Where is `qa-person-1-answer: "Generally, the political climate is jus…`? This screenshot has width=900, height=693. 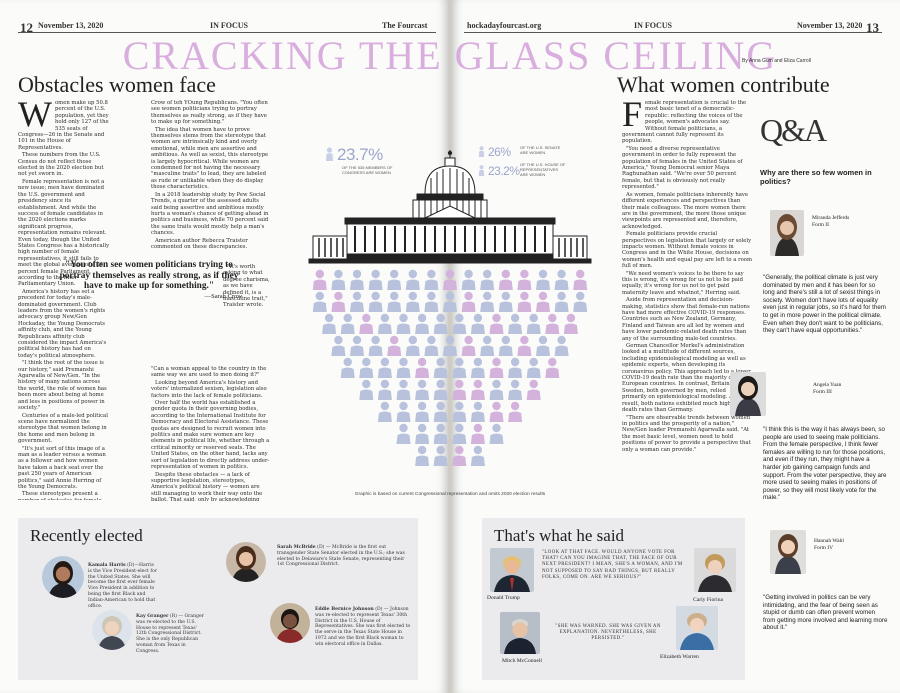 qa-person-1-answer: "Generally, the political climate is jus… is located at coordinates (824, 304).